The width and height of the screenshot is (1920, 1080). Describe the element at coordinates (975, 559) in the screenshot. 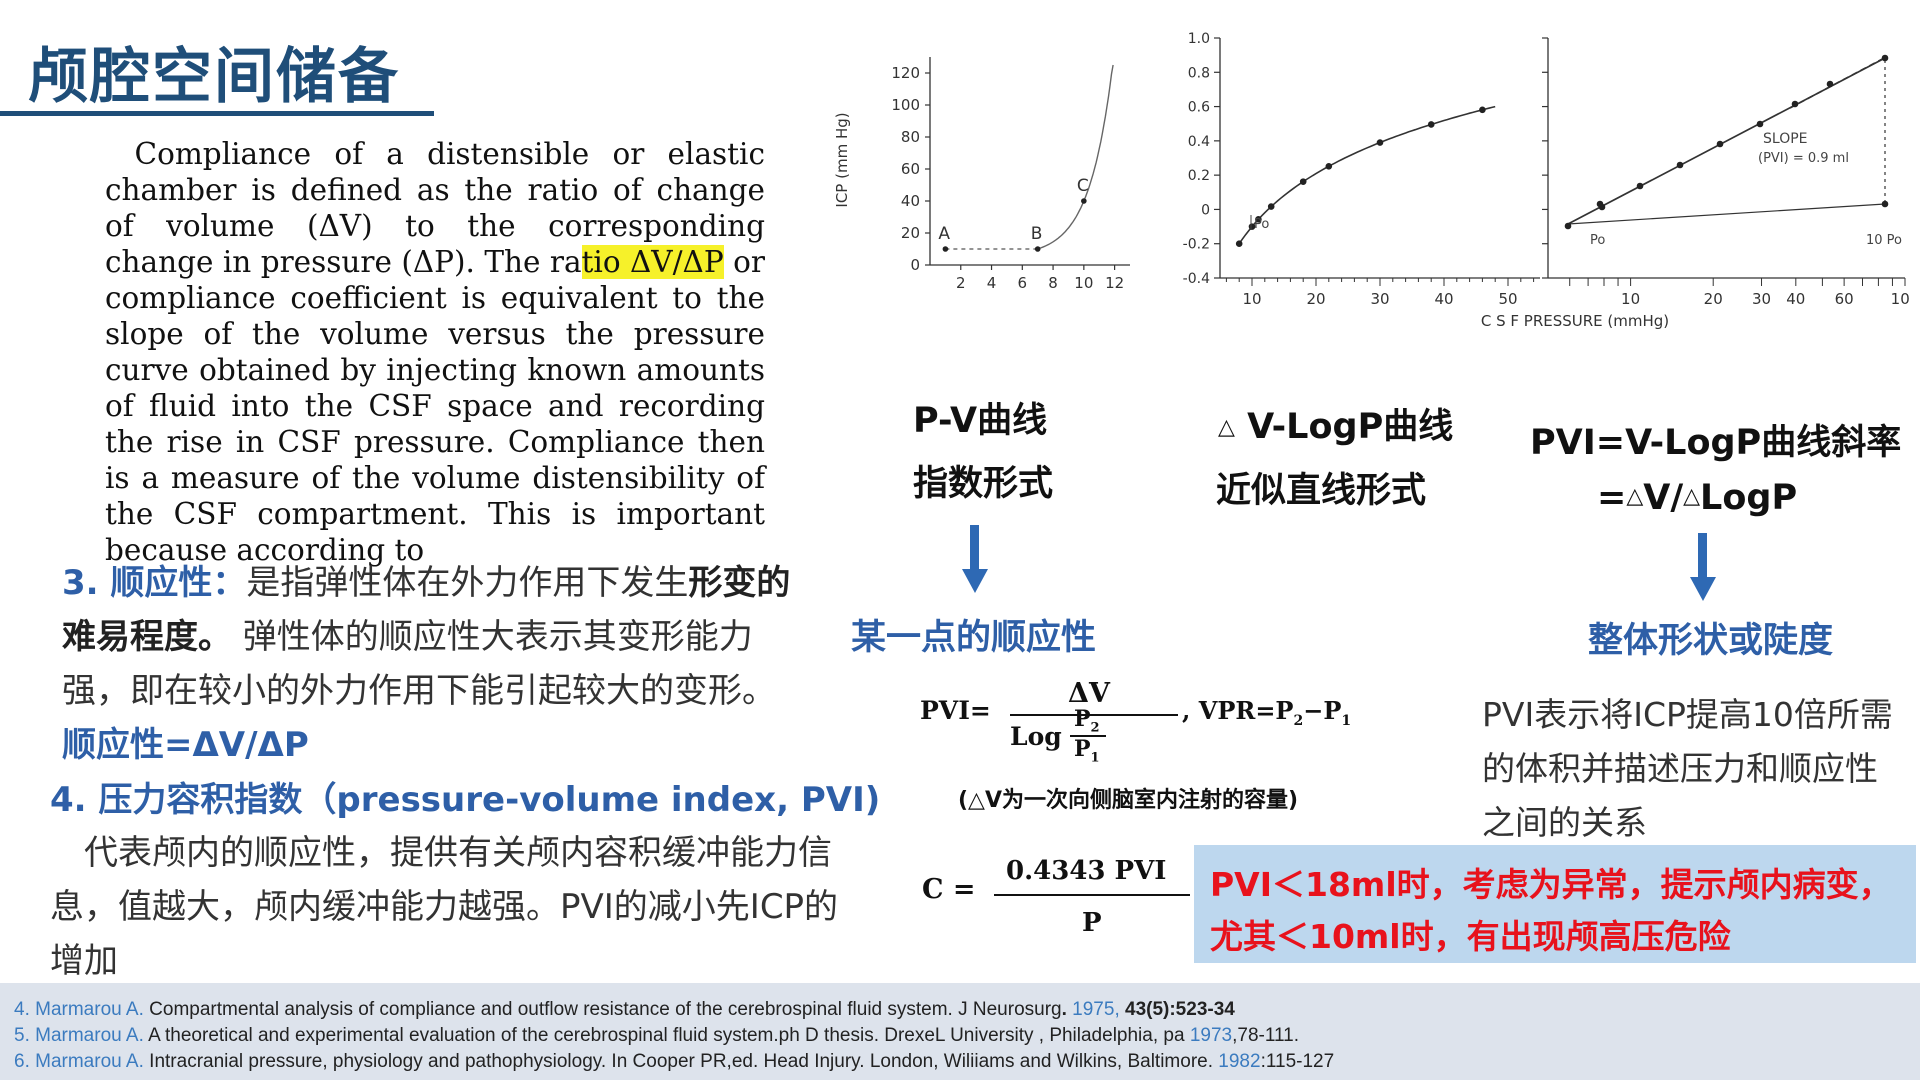

I see `arrow-down-icon` at that location.